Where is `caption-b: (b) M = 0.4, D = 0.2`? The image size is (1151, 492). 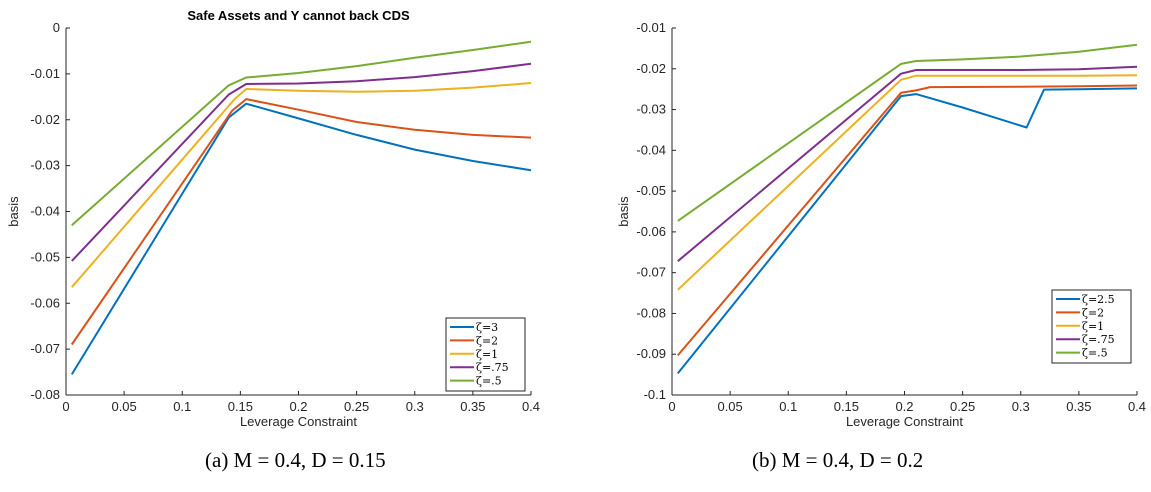 caption-b: (b) M = 0.4, D = 0.2 is located at coordinates (838, 460).